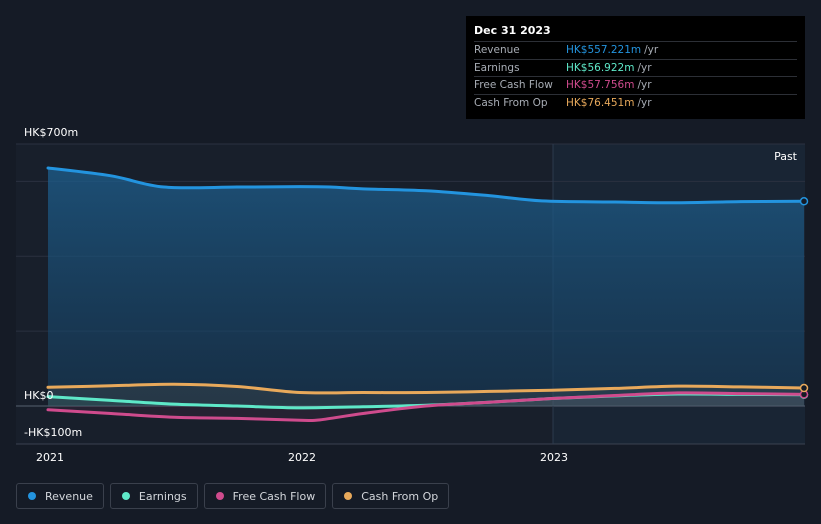  What do you see at coordinates (554, 457) in the screenshot?
I see `x-tick-label: 2023` at bounding box center [554, 457].